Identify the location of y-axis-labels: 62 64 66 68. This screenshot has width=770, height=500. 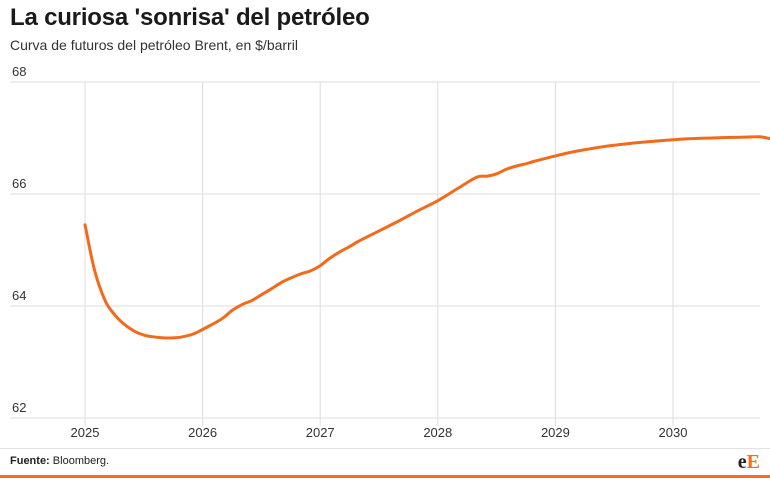
(19, 239).